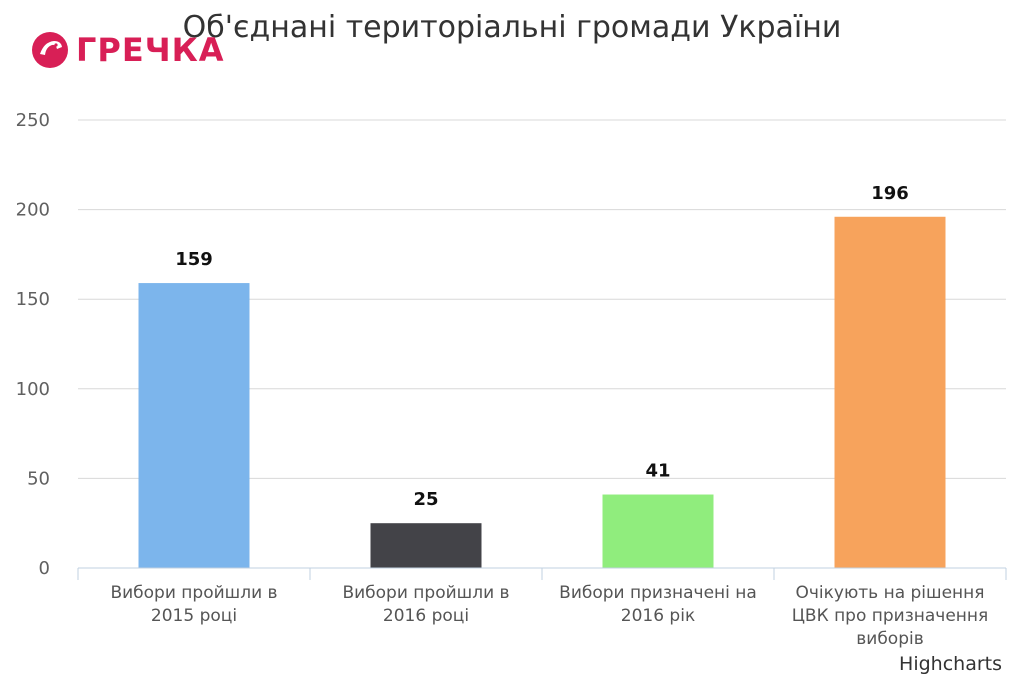 This screenshot has height=683, width=1024. Describe the element at coordinates (33, 299) in the screenshot. I see `y-tick-label: 150` at that location.